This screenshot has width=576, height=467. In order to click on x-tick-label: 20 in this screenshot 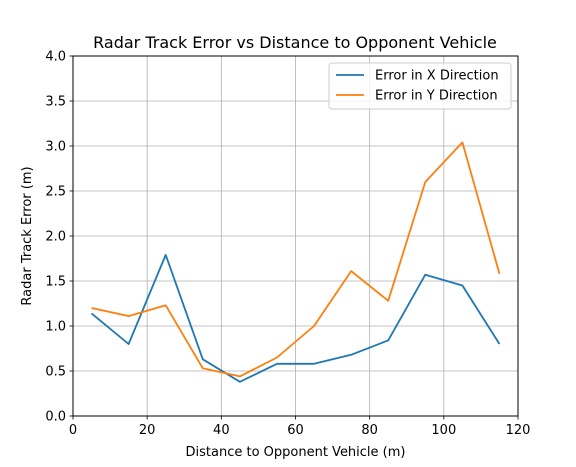, I will do `click(147, 430)`.